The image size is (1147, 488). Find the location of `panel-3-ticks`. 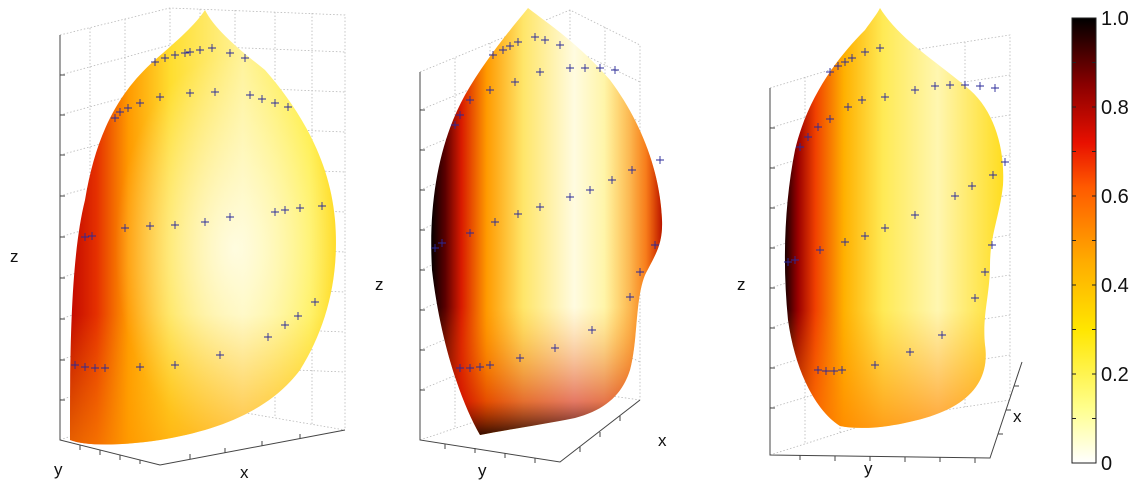

panel-3-ticks is located at coordinates (894, 295).